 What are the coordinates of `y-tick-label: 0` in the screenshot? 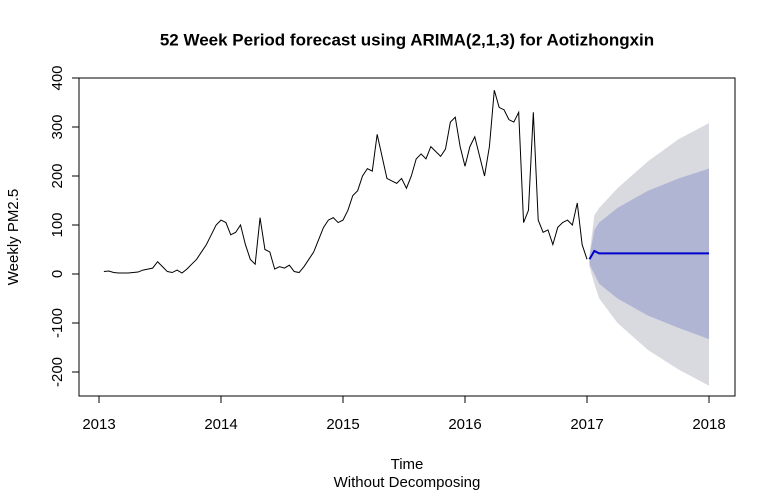 It's located at (57, 274).